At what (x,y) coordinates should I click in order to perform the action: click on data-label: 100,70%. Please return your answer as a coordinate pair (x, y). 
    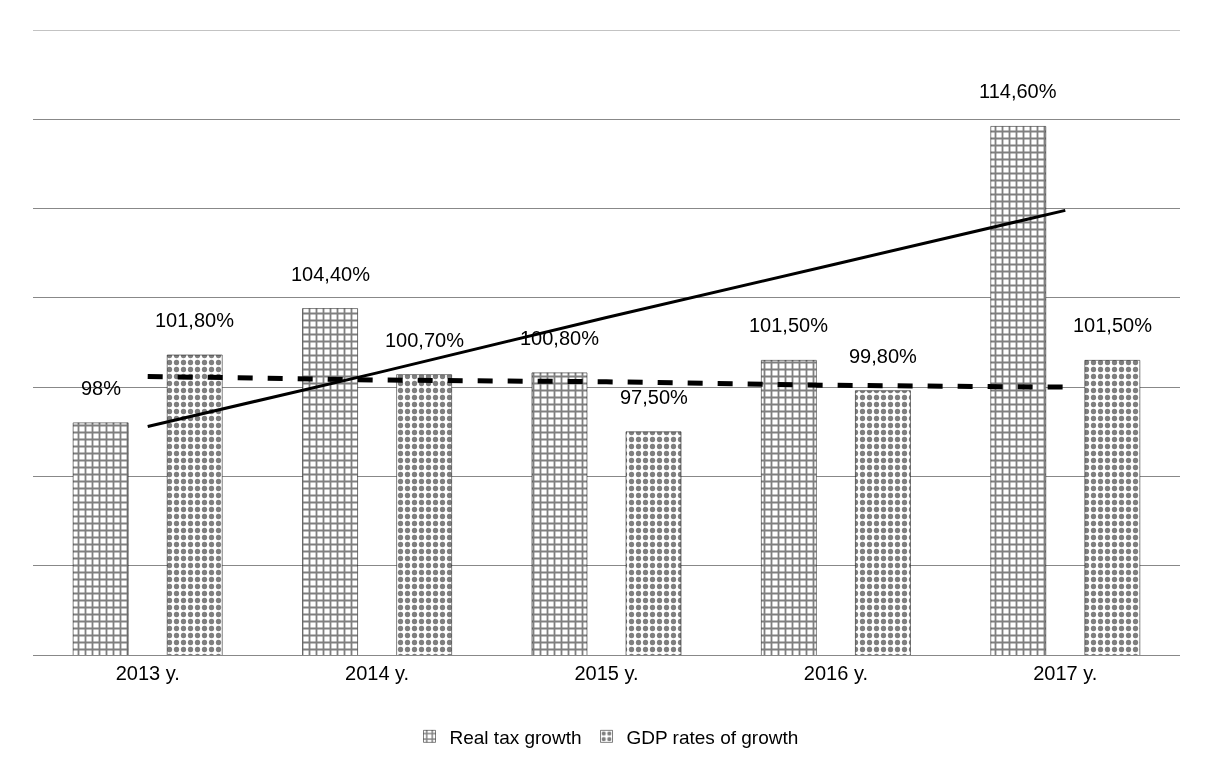
    Looking at the image, I should click on (425, 340).